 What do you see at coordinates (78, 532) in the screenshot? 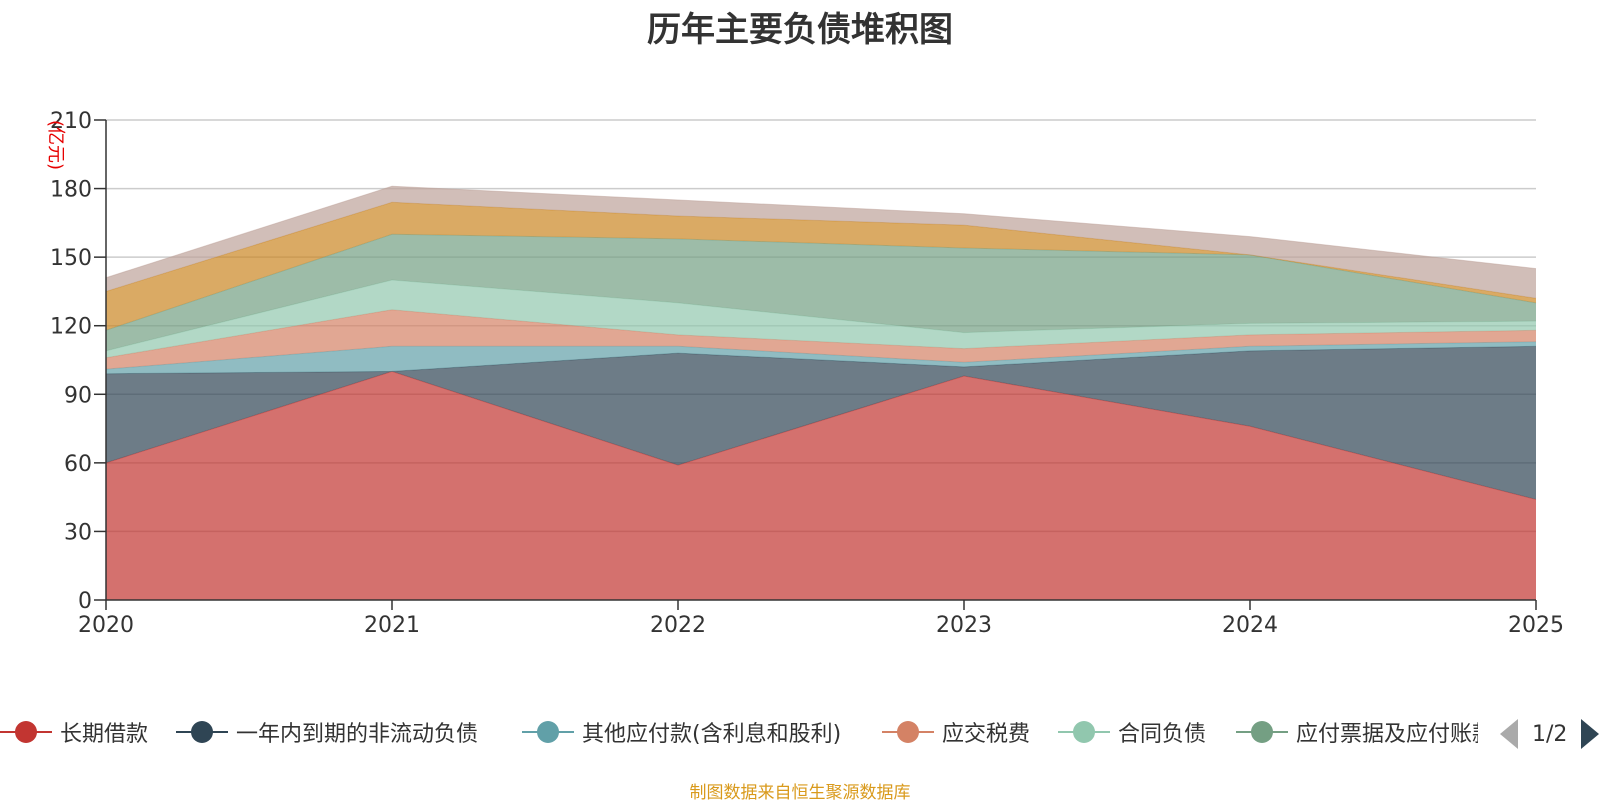
I see `y-tick-label: 30` at bounding box center [78, 532].